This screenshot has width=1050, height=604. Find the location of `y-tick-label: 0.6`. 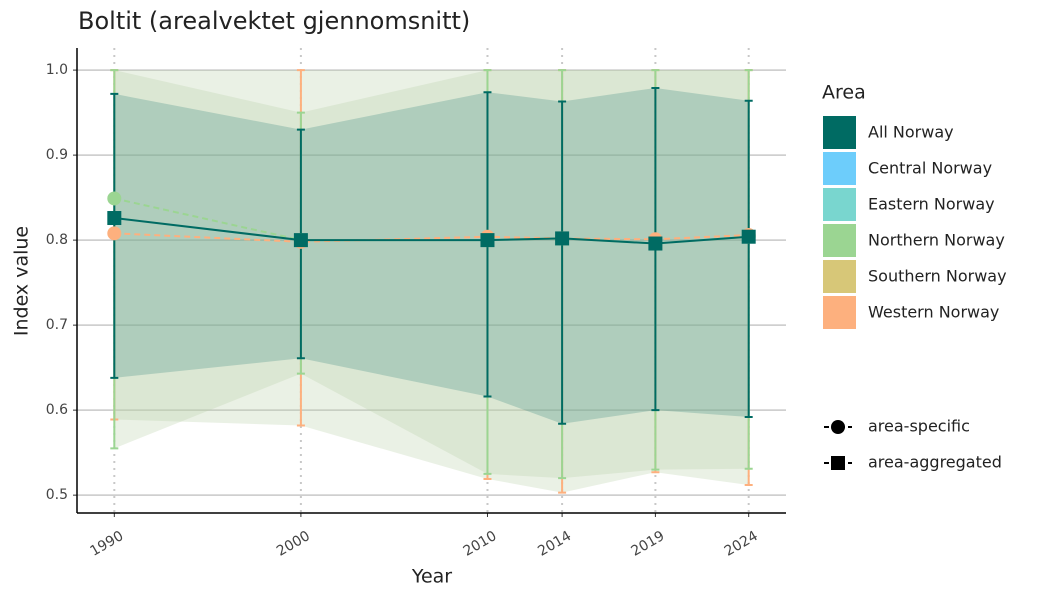

y-tick-label: 0.6 is located at coordinates (57, 410).